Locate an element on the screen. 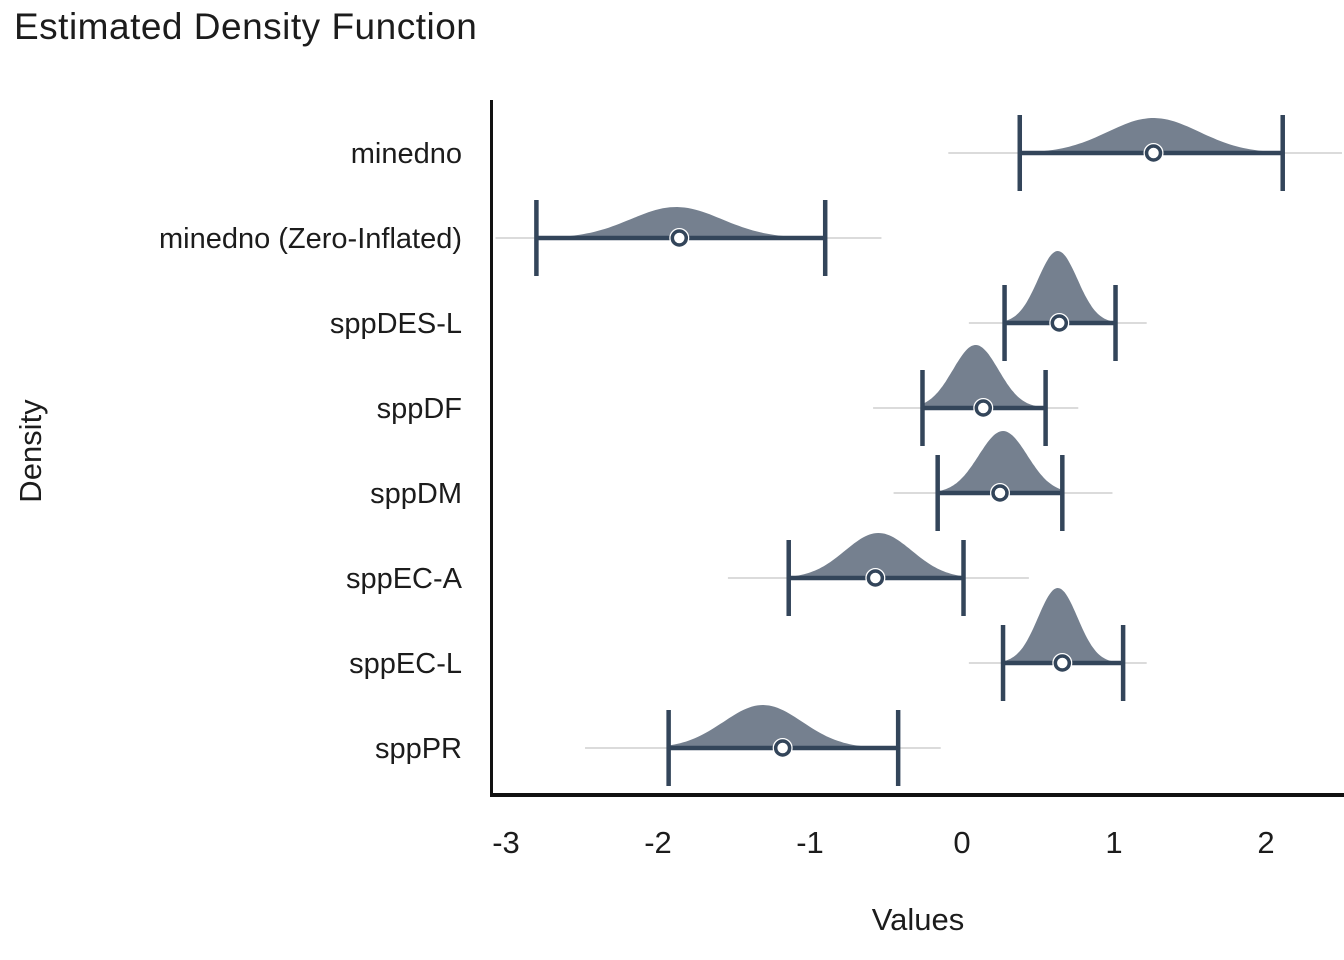  x-tick-label: 2 is located at coordinates (1265, 842).